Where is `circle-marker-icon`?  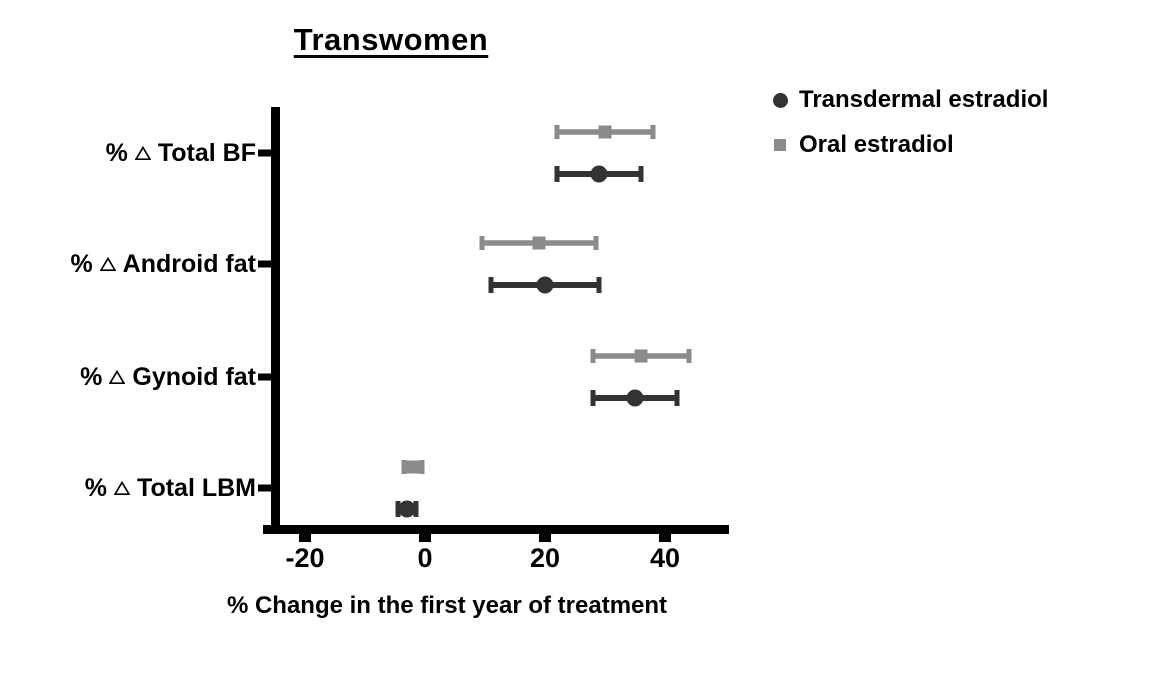 circle-marker-icon is located at coordinates (786, 100).